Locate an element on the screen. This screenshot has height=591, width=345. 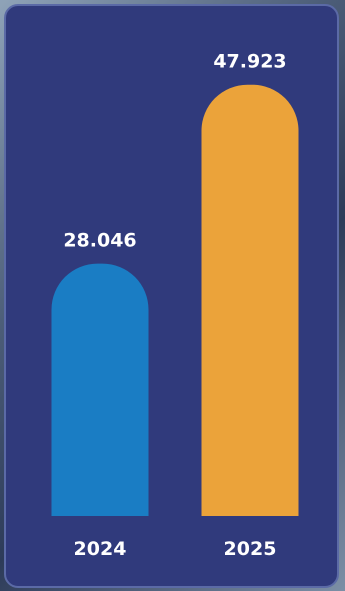
bar-2024 is located at coordinates (100, 389).